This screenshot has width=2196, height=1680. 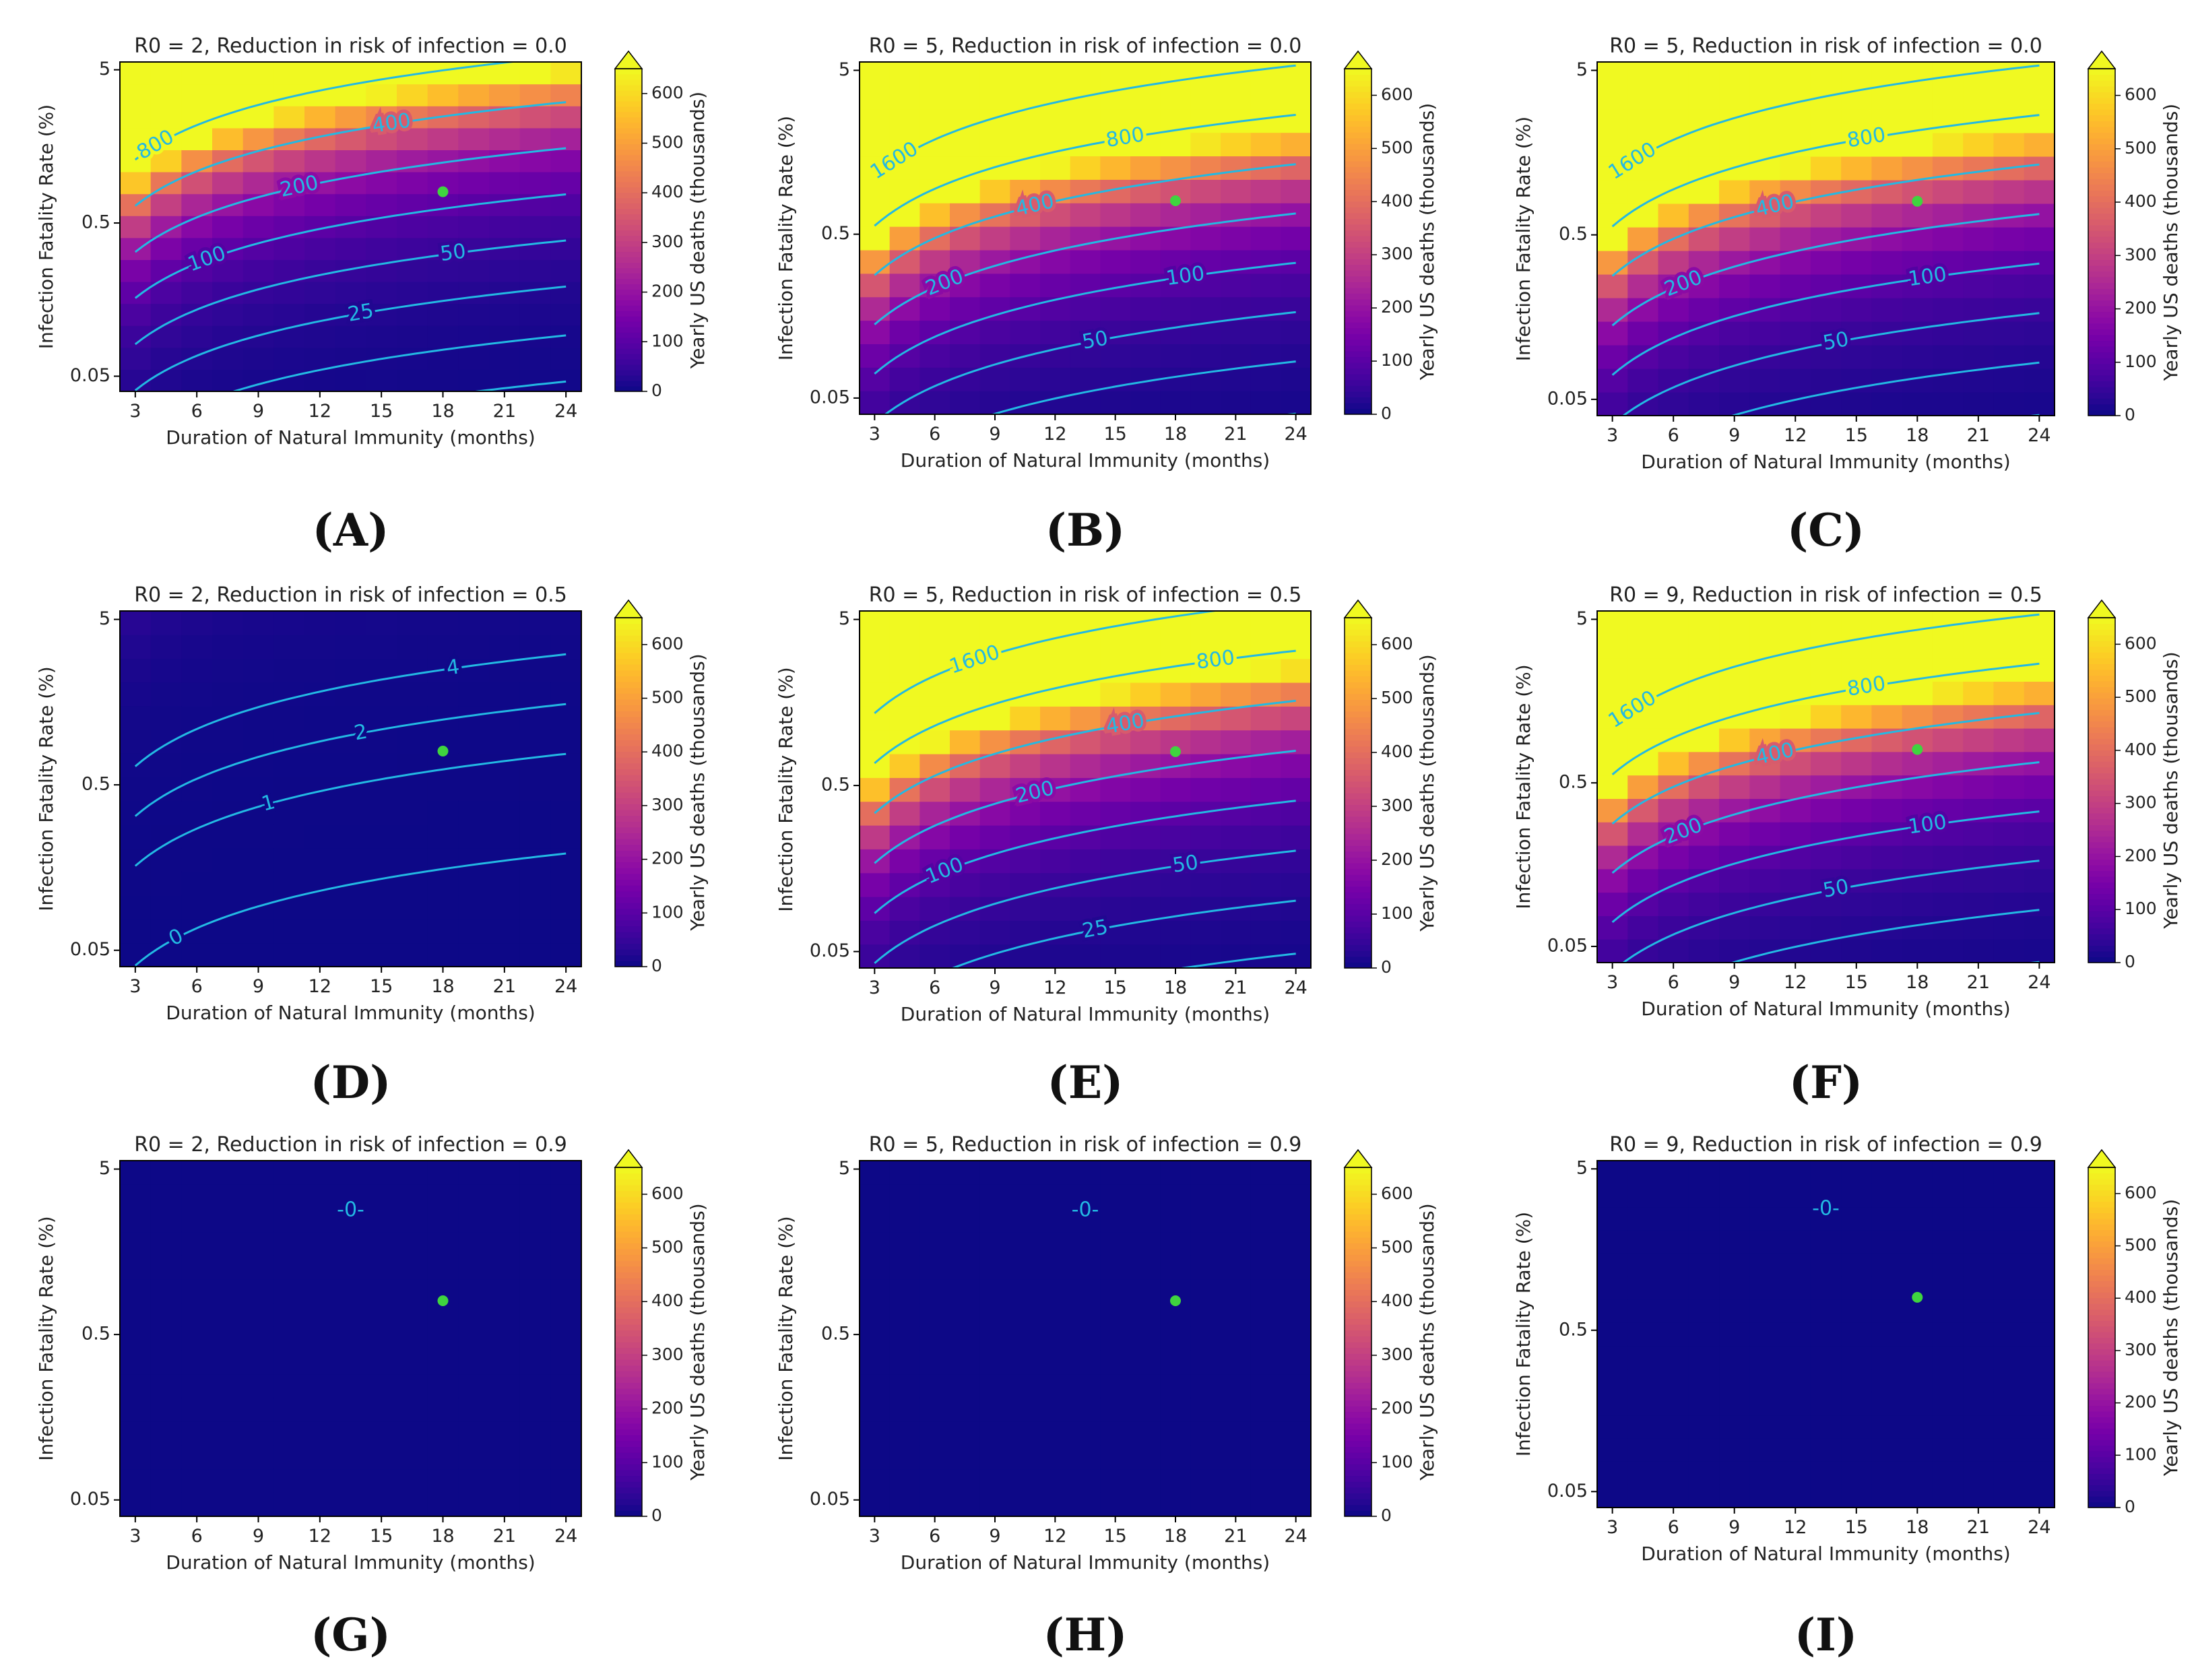 What do you see at coordinates (2141, 1192) in the screenshot?
I see `colorbar-tick-label: 600` at bounding box center [2141, 1192].